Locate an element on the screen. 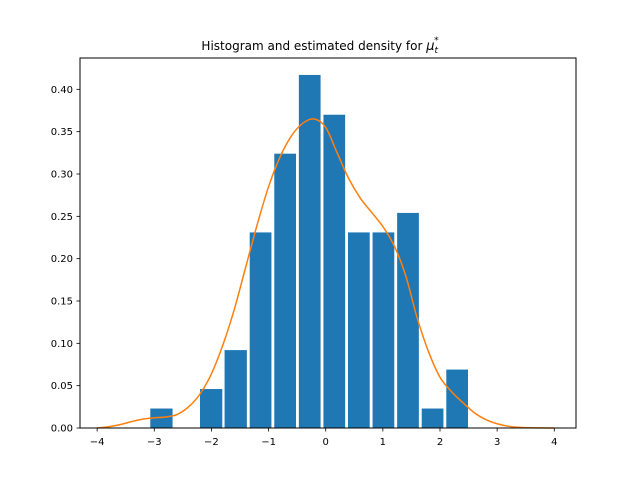 The width and height of the screenshot is (640, 480). x-tick-label: −4 is located at coordinates (97, 442).